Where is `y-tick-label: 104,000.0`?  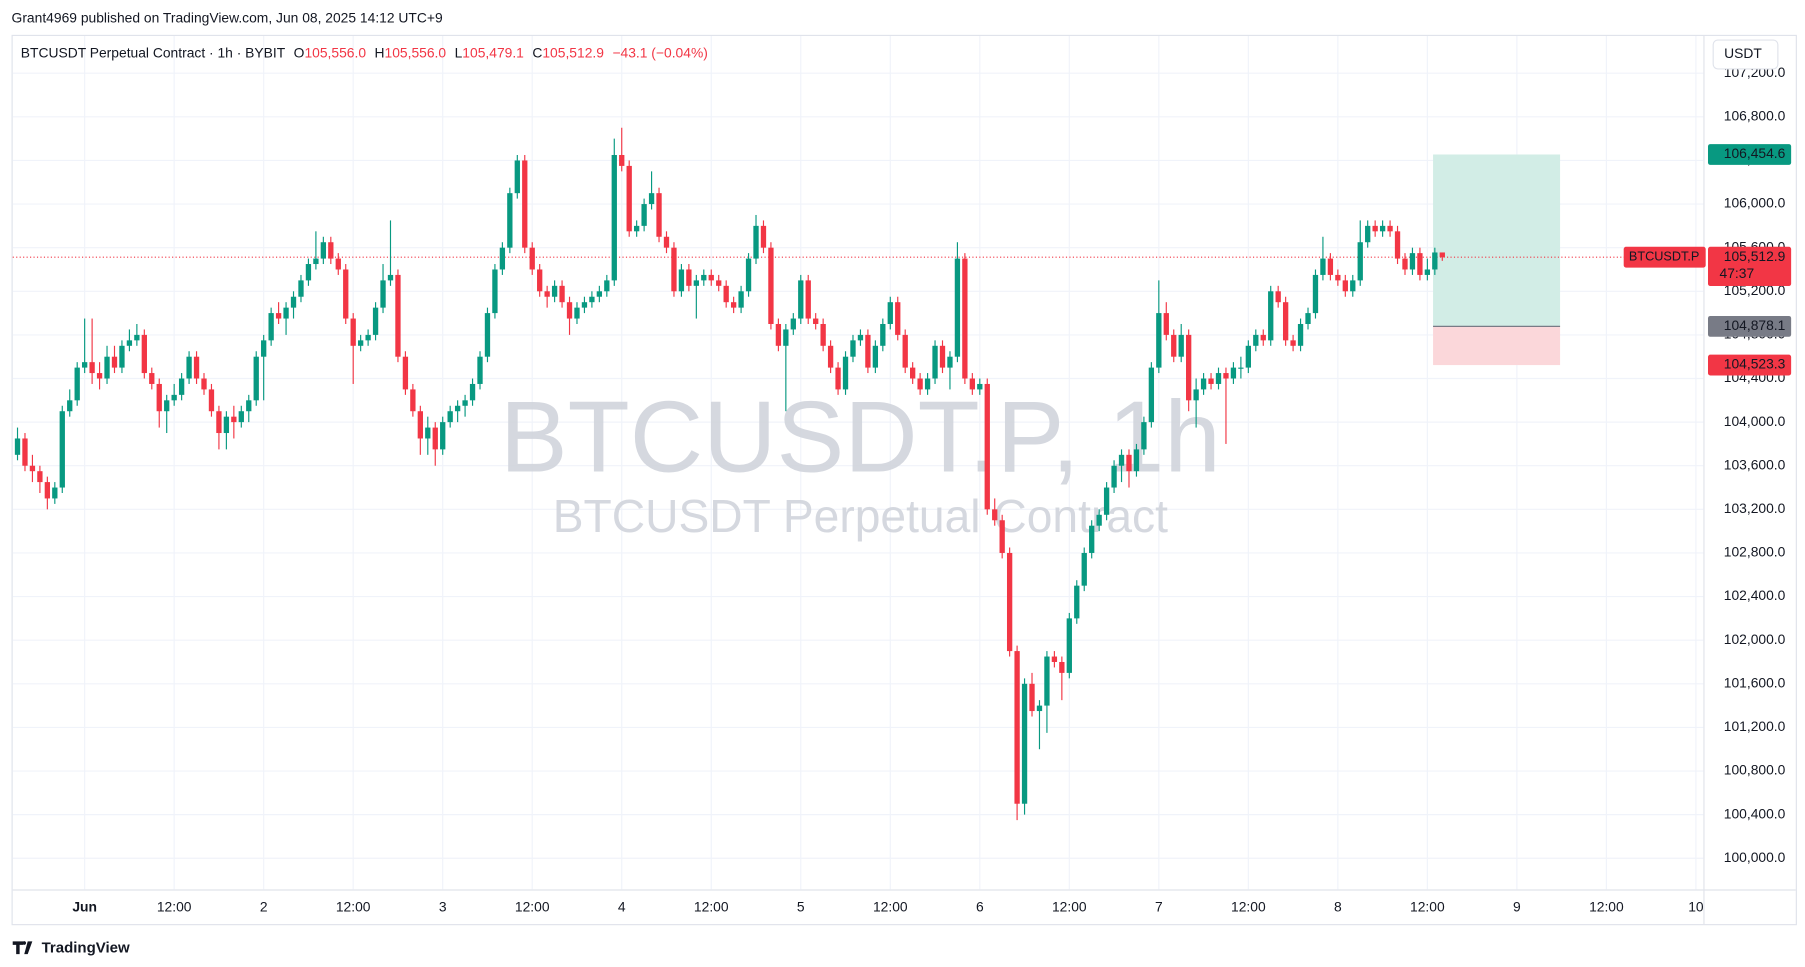
y-tick-label: 104,000.0 is located at coordinates (1755, 421).